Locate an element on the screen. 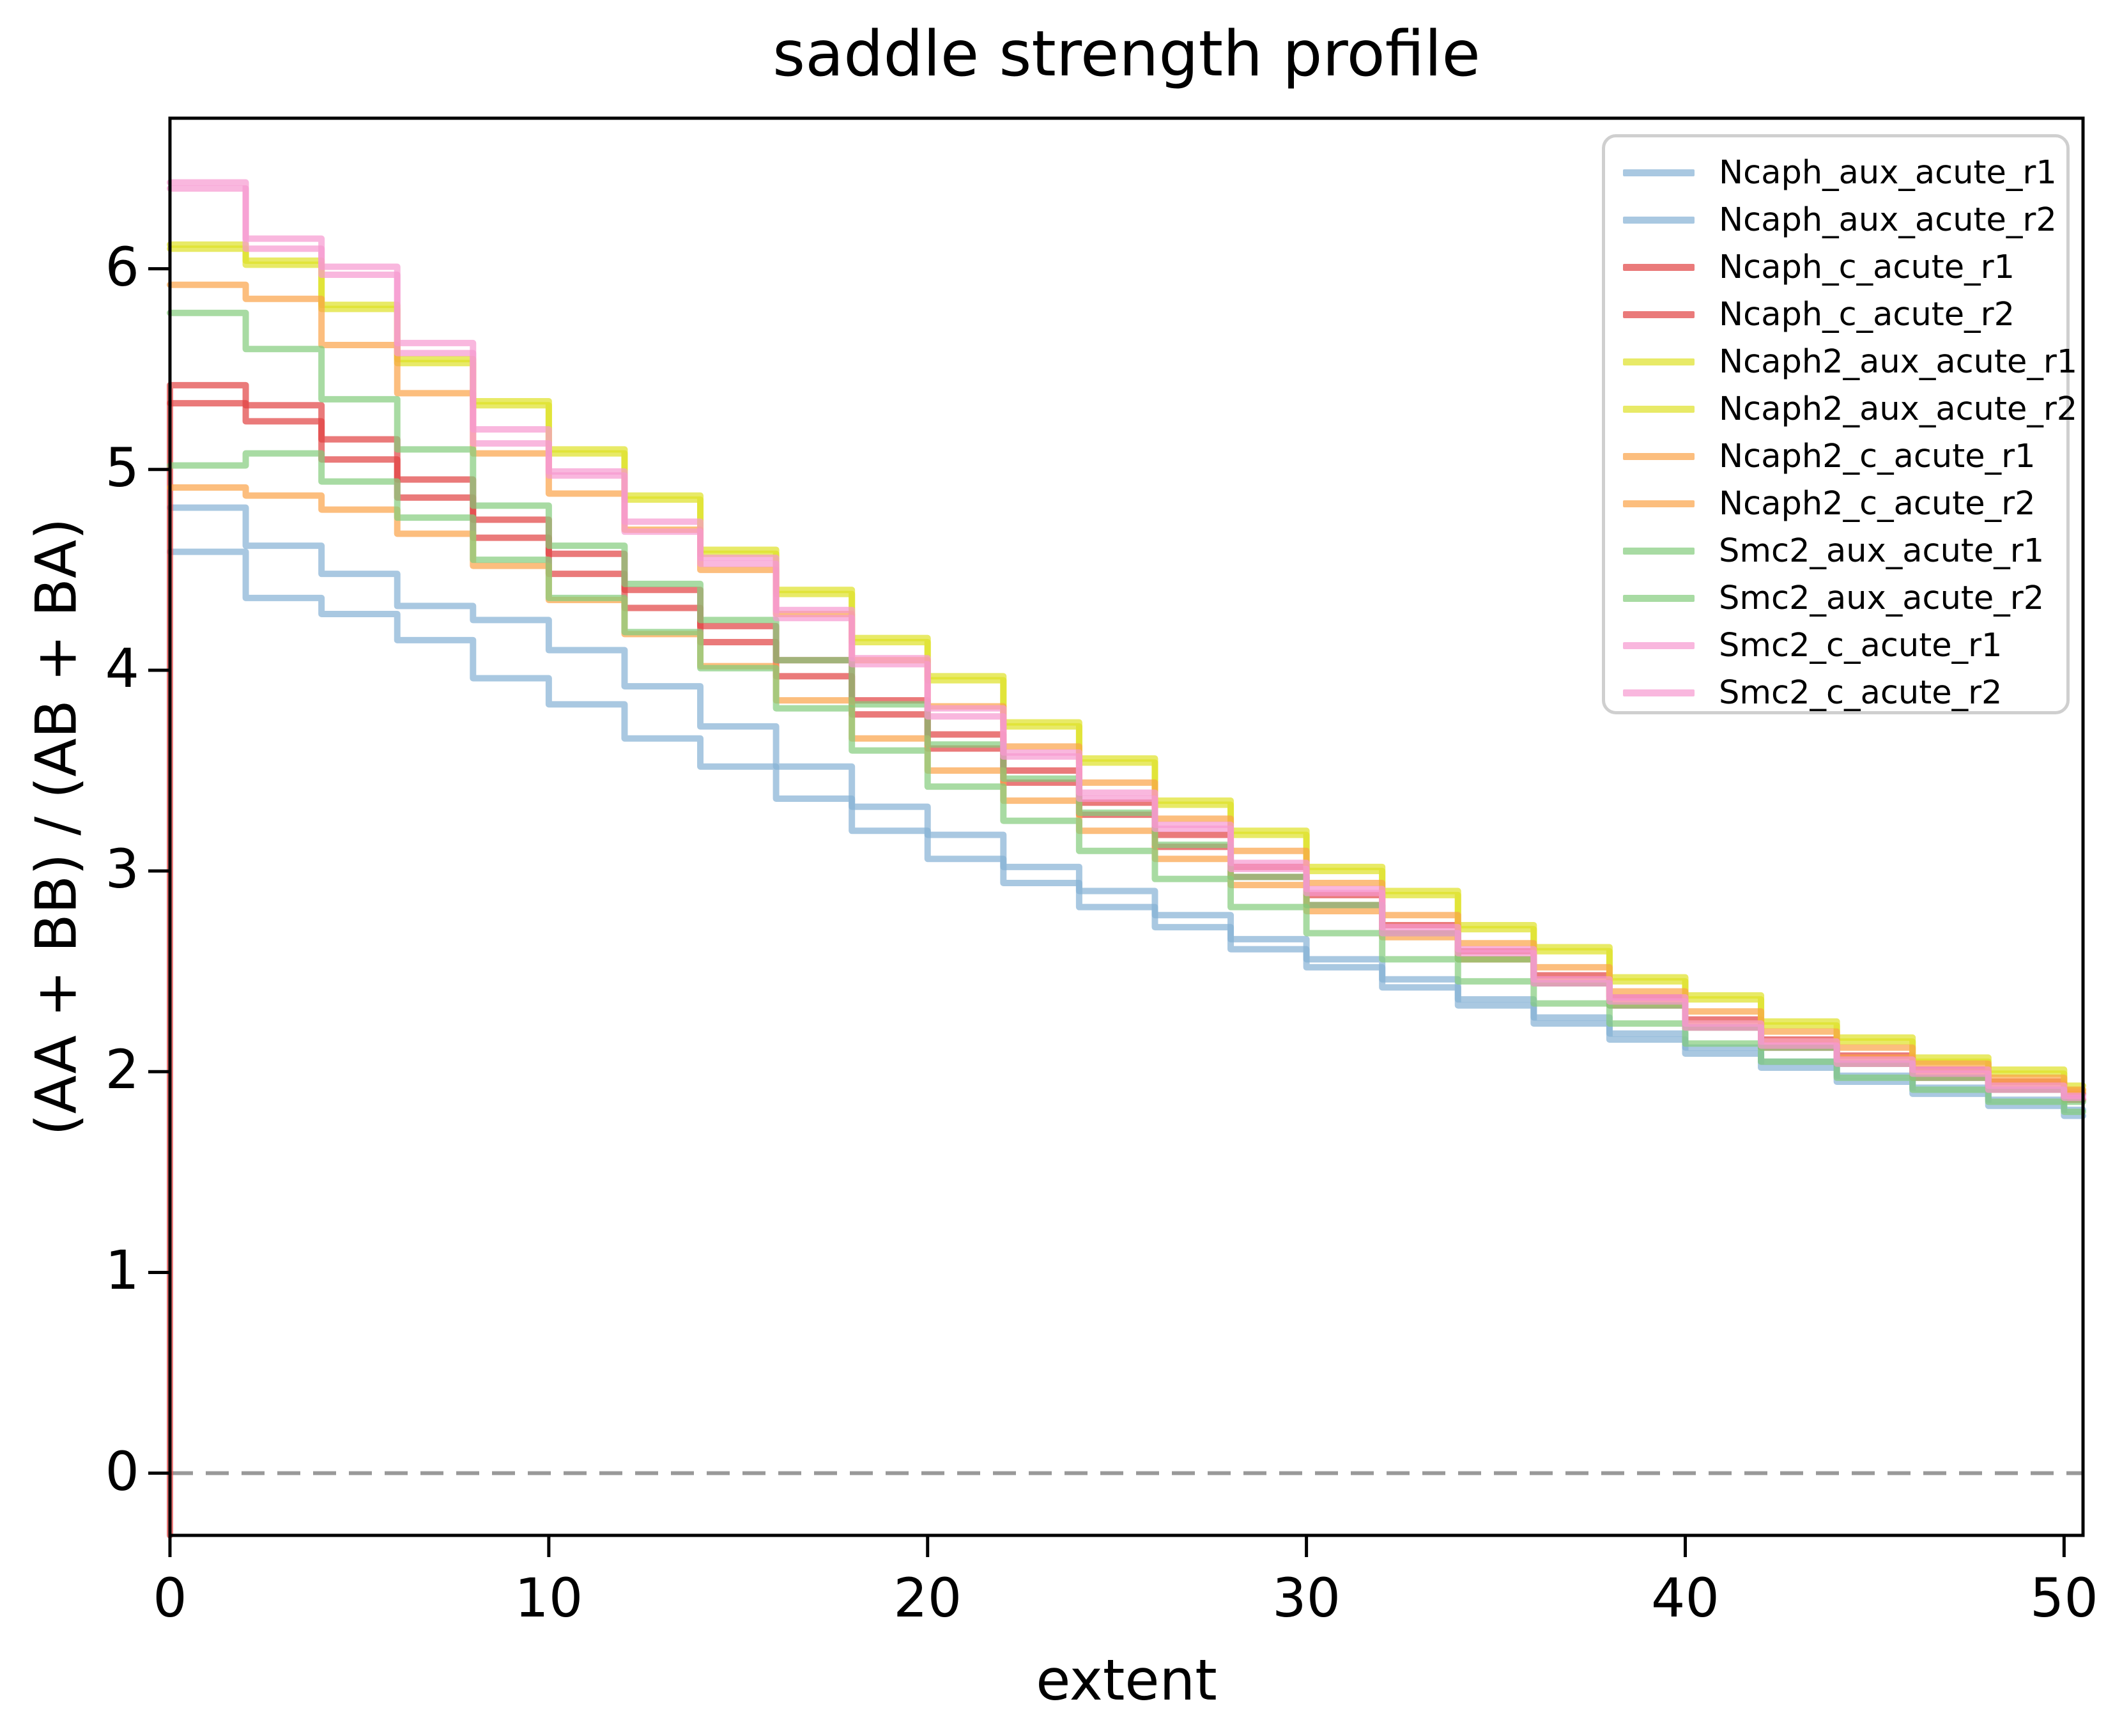 This screenshot has height=1736, width=2122. y-tick-label: 1 is located at coordinates (122, 1270).